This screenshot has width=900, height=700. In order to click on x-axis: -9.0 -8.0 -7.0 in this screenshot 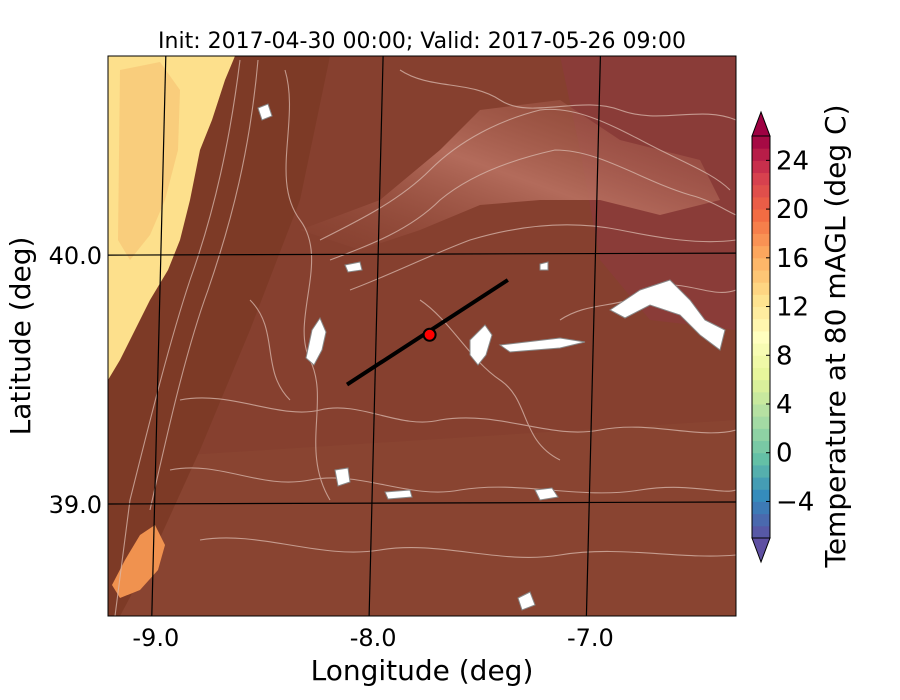, I will do `click(372, 638)`.